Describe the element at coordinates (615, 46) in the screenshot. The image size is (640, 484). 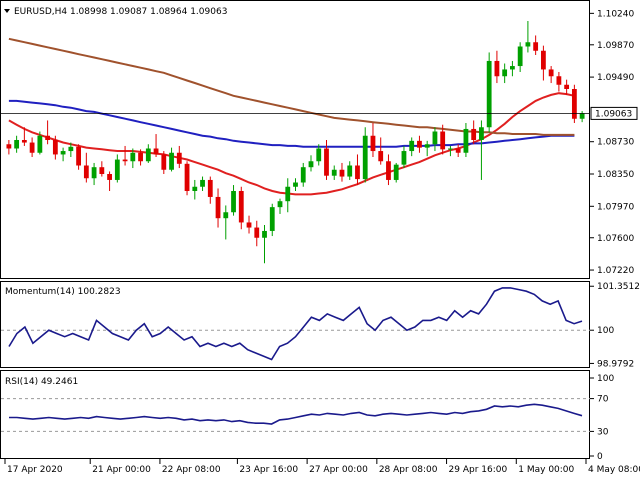
I see `y-tick-label: 1.09870` at that location.